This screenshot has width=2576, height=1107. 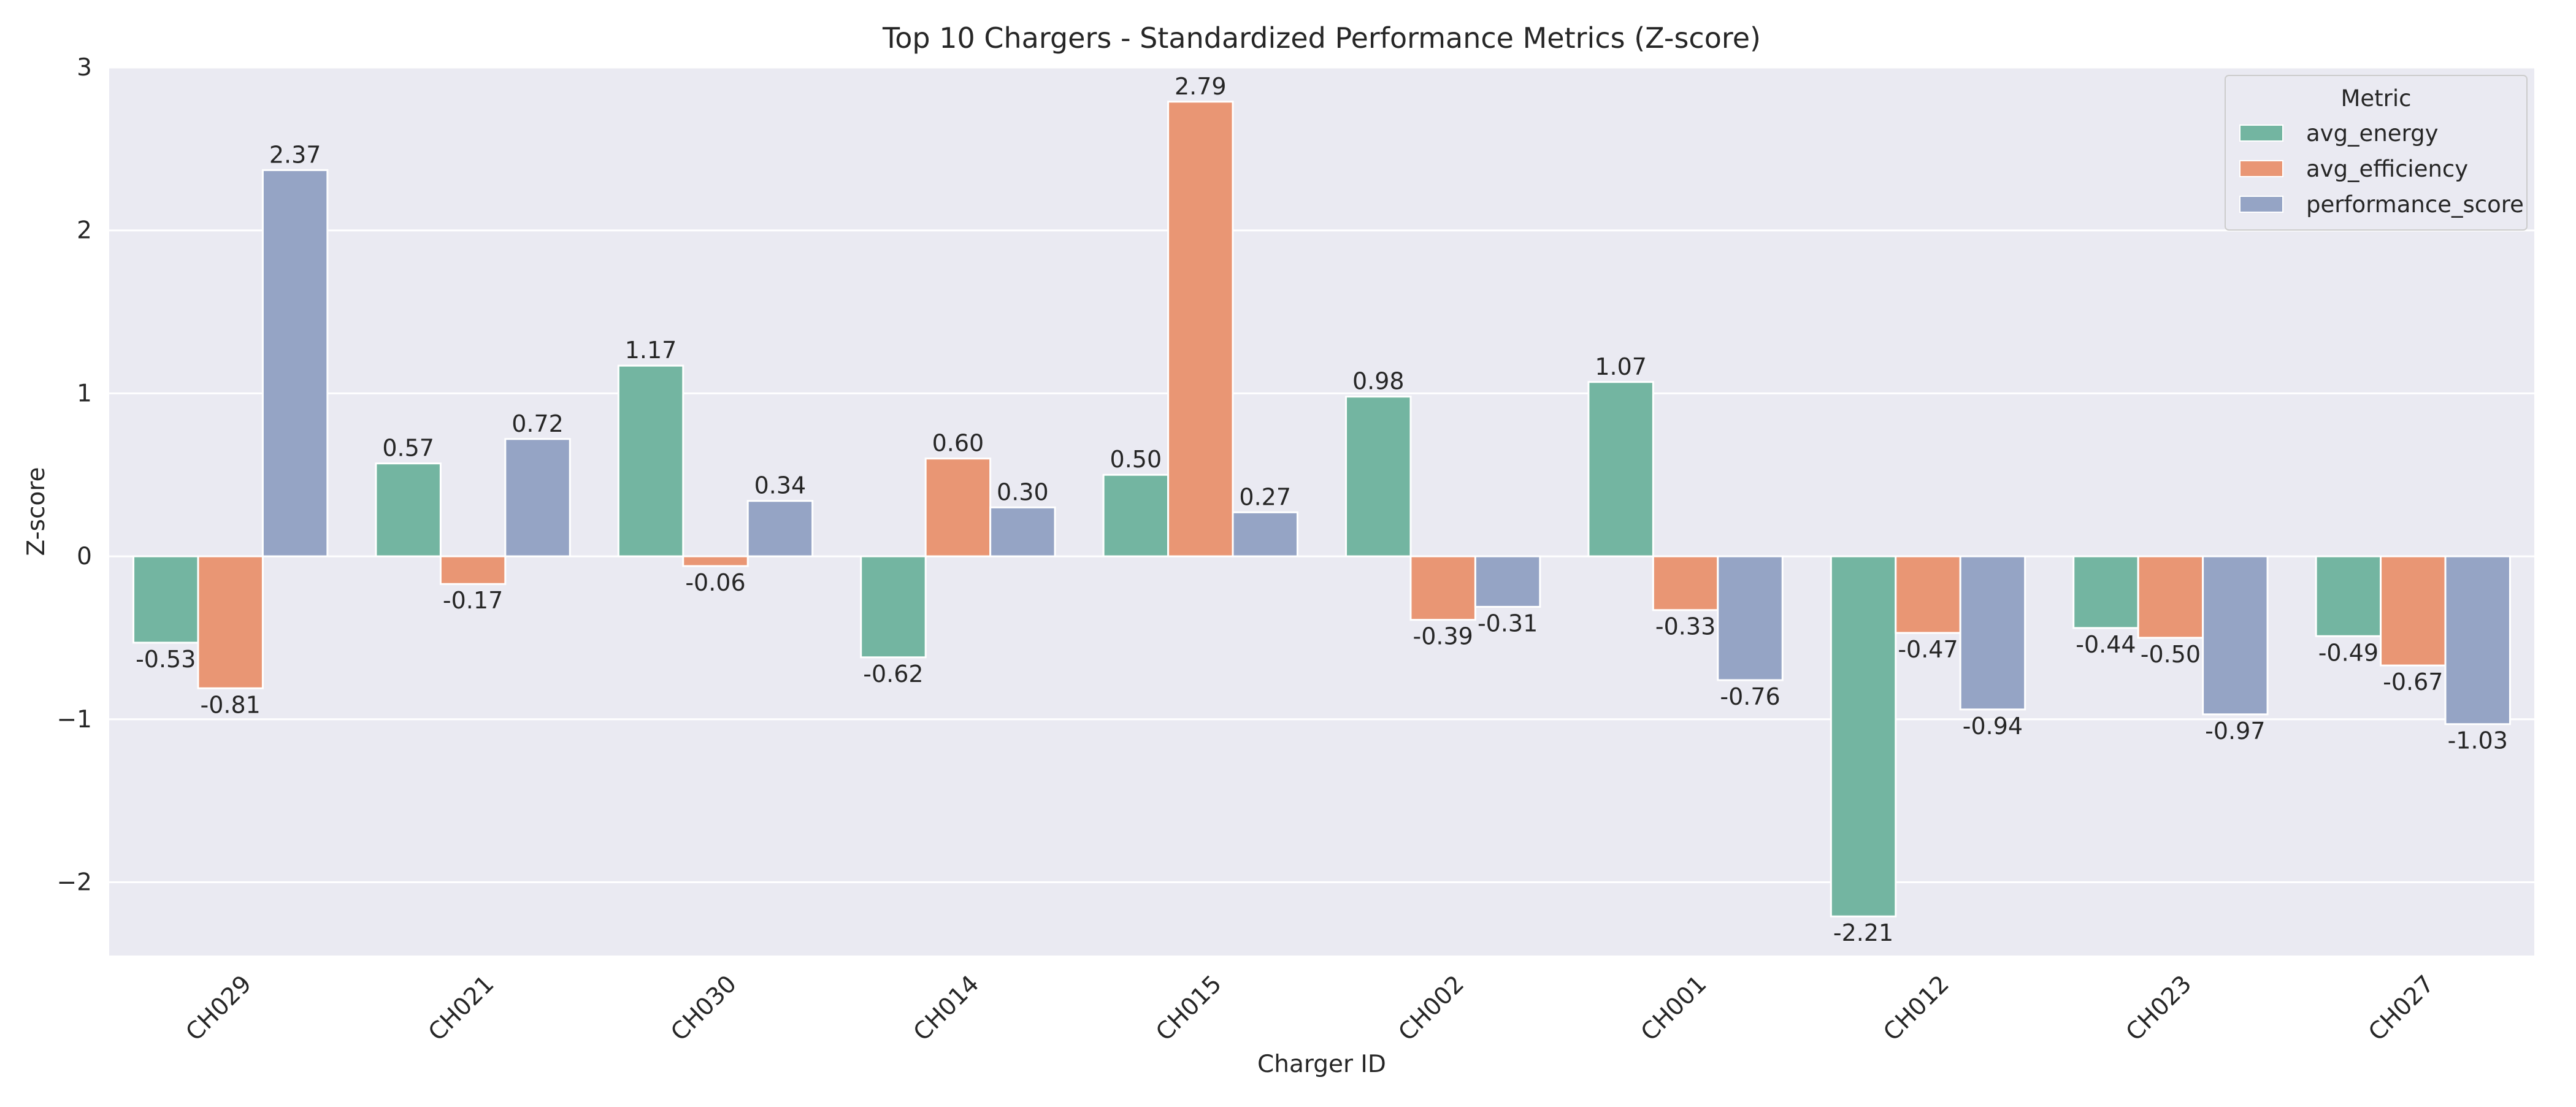 I want to click on x-tick-label: CH030, so click(x=703, y=1008).